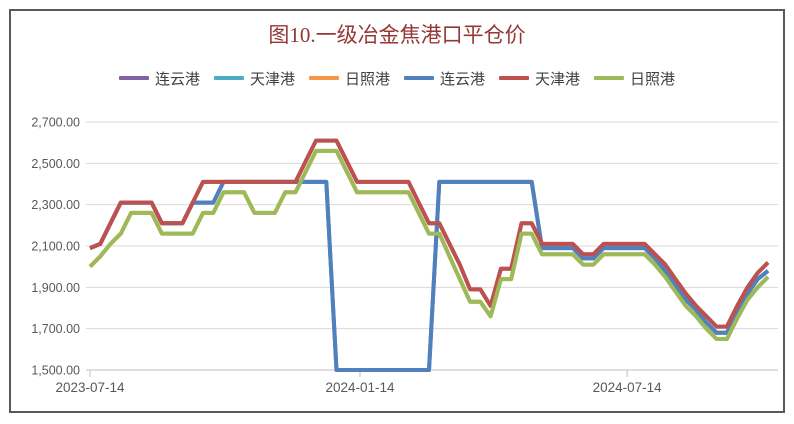  What do you see at coordinates (90, 387) in the screenshot?
I see `x-axis-label: 2023-07-14` at bounding box center [90, 387].